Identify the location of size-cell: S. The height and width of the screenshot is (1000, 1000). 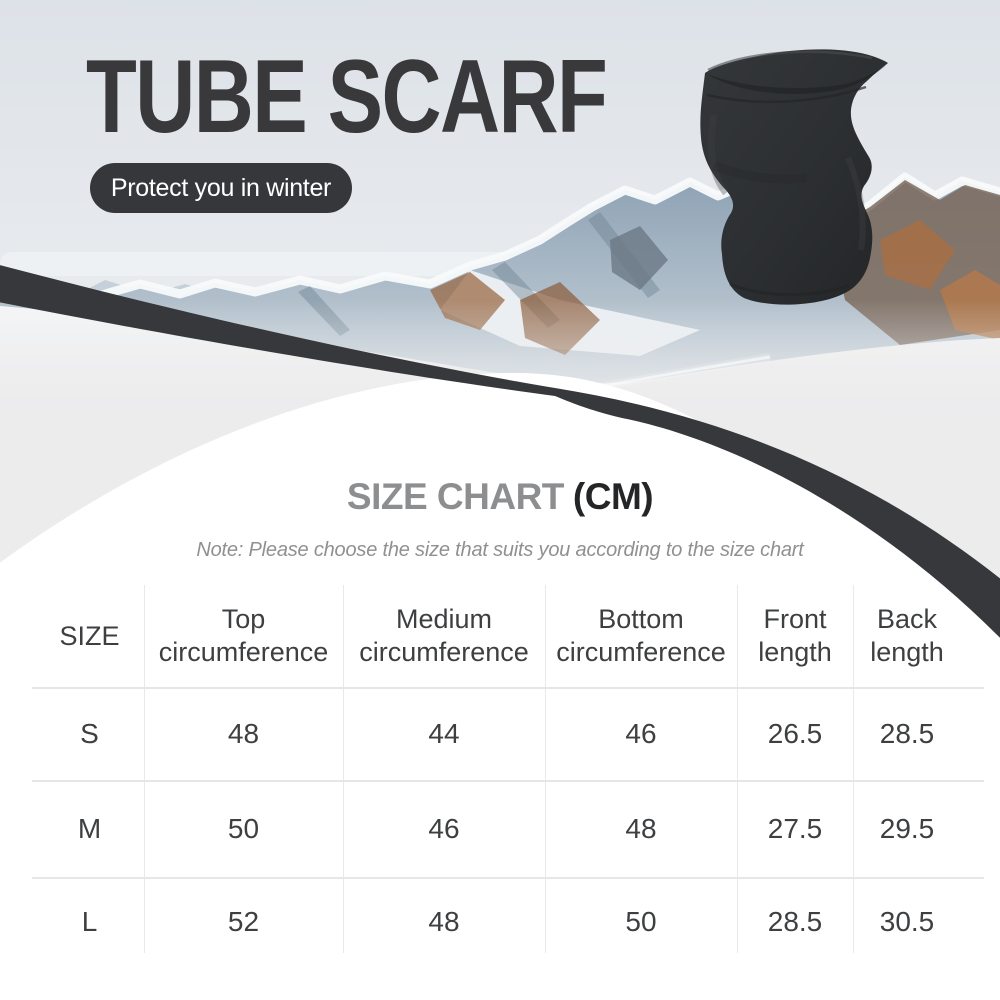
(89, 733).